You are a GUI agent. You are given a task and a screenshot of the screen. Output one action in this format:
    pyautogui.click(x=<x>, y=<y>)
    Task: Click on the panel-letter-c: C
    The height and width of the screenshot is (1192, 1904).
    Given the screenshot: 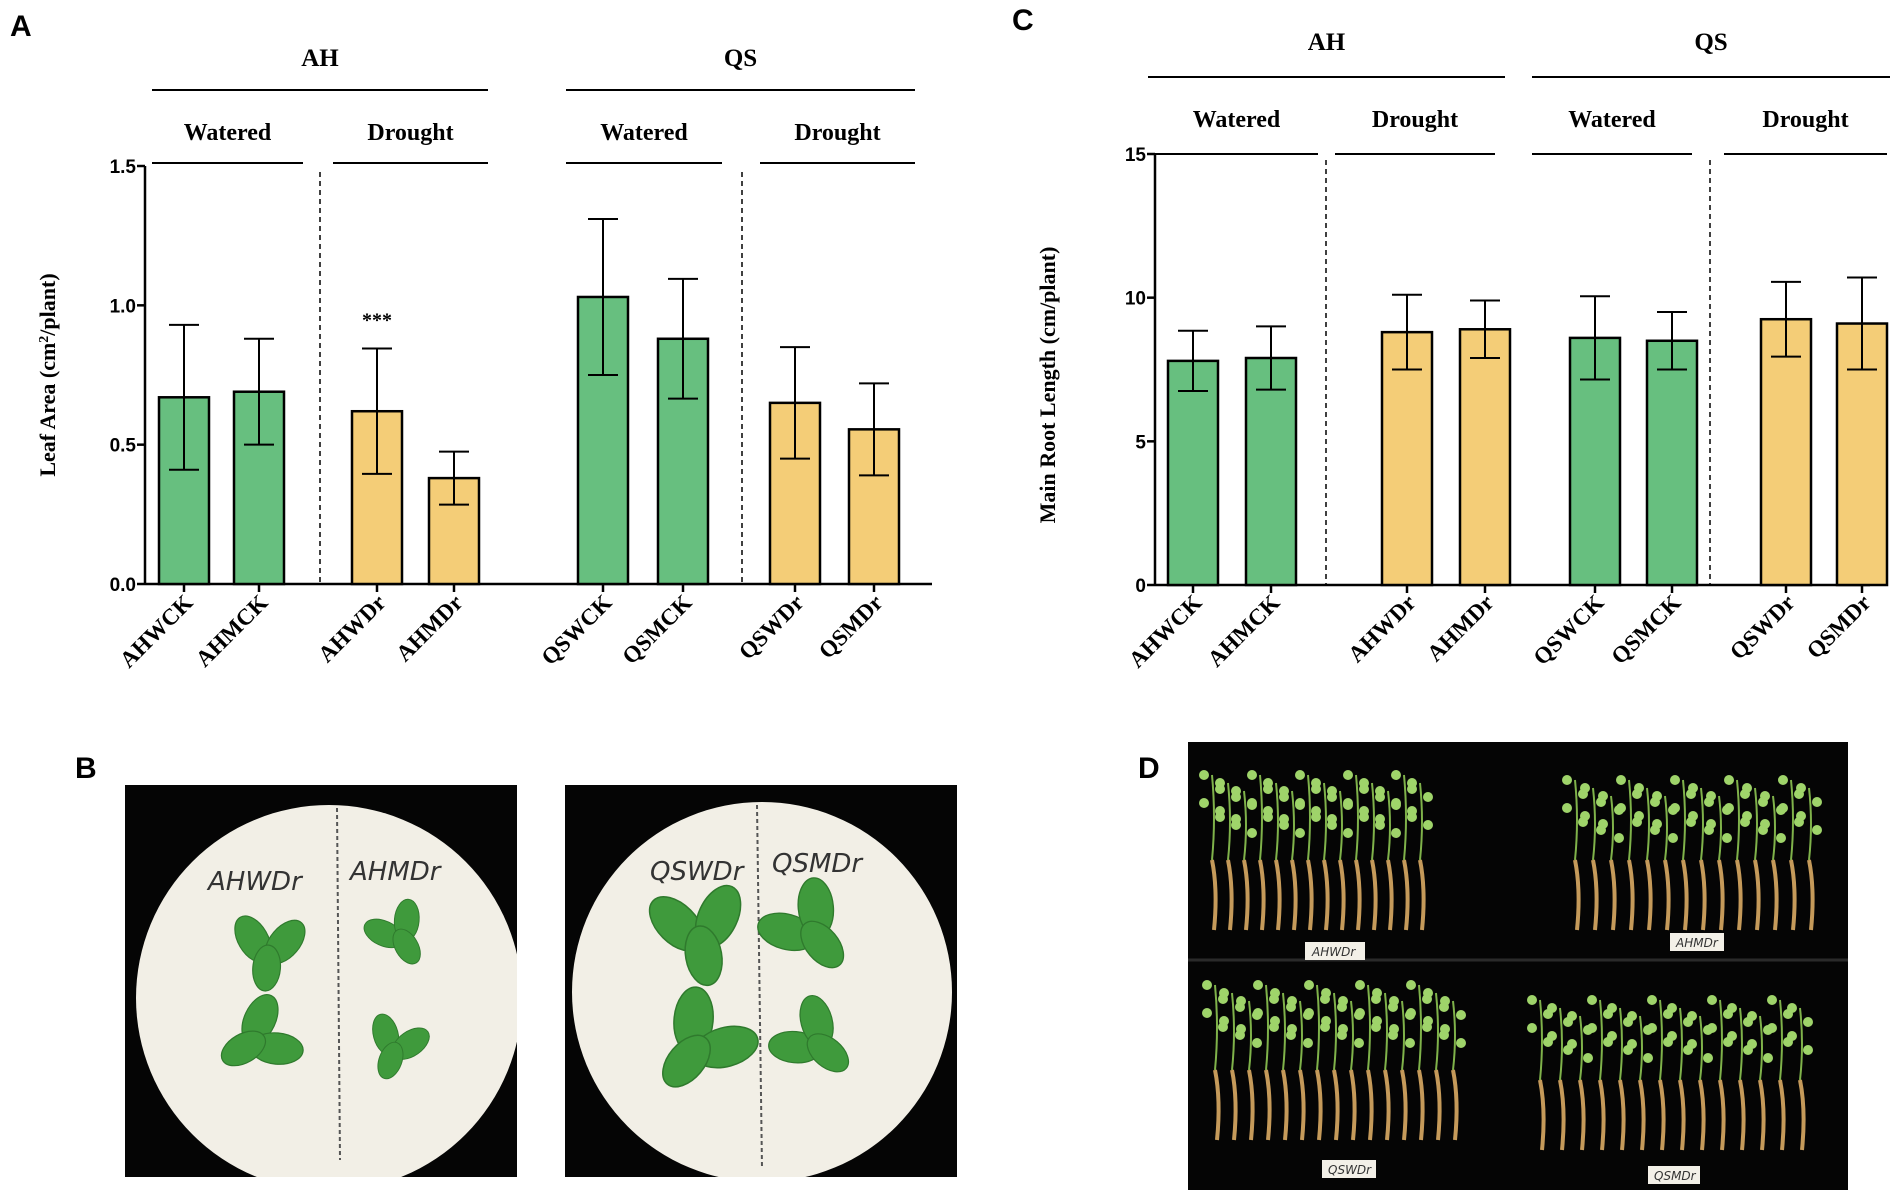 What is the action you would take?
    pyautogui.click(x=1023, y=20)
    